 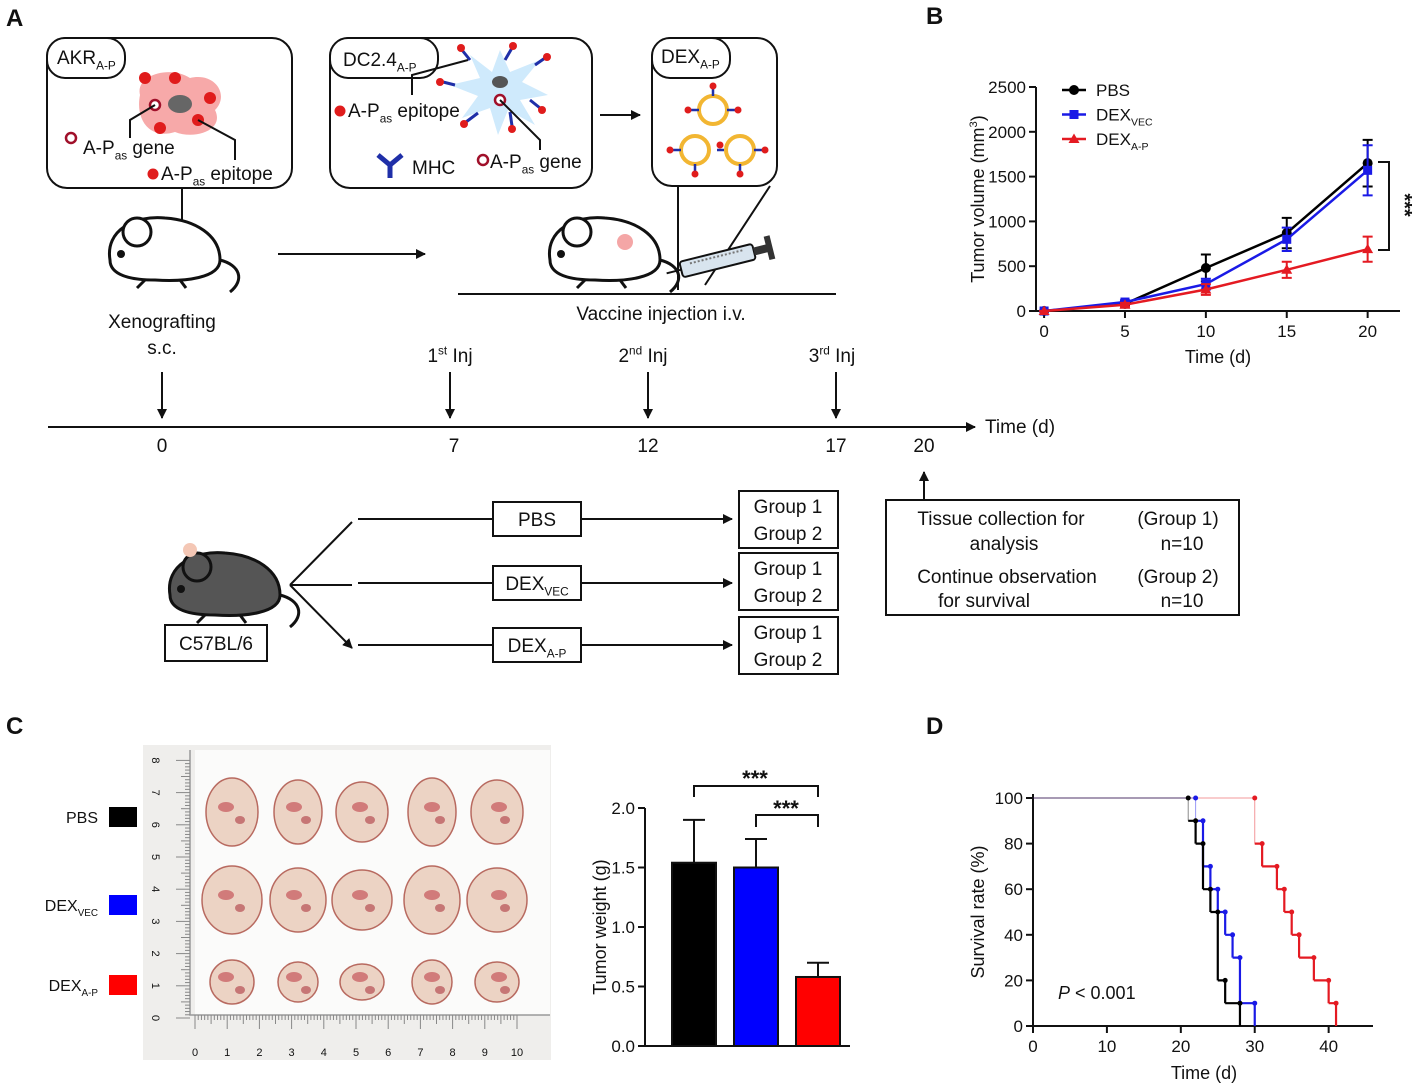 What do you see at coordinates (234, 590) in the screenshot?
I see `mouse-icon` at bounding box center [234, 590].